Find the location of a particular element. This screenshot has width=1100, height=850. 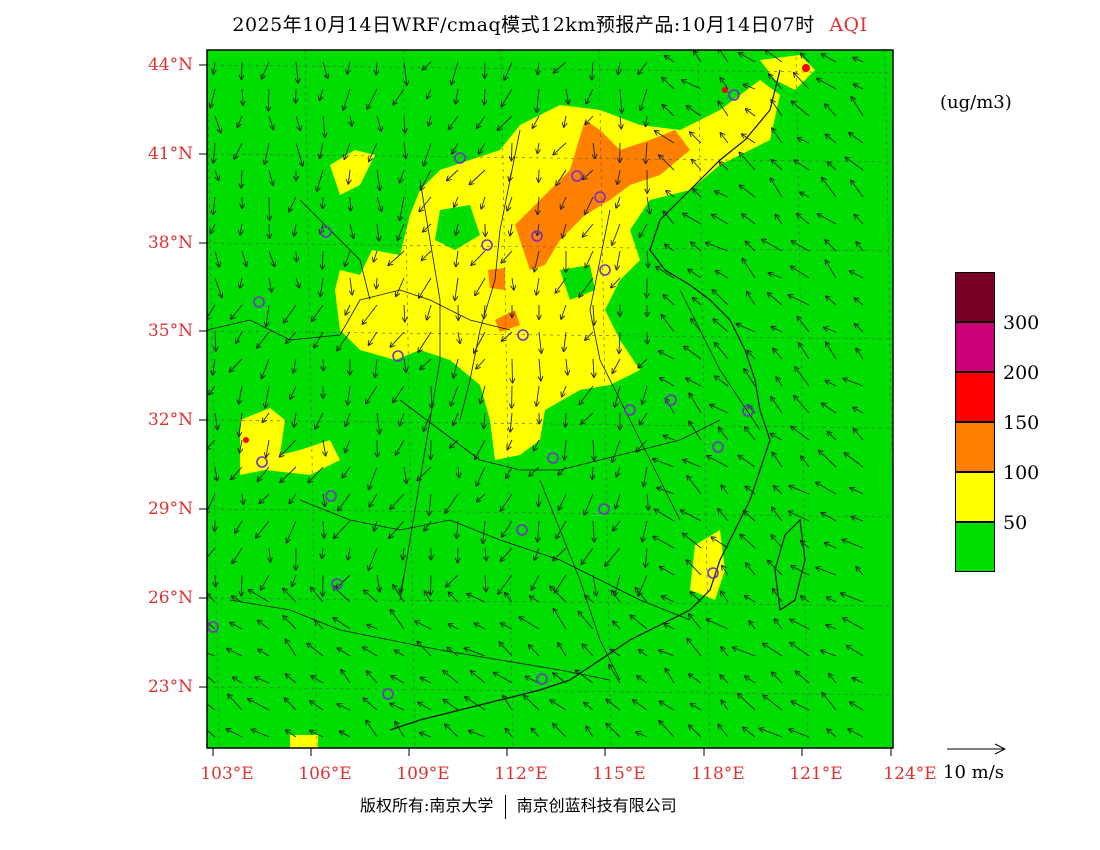

longitude-gridline is located at coordinates (704, 399).